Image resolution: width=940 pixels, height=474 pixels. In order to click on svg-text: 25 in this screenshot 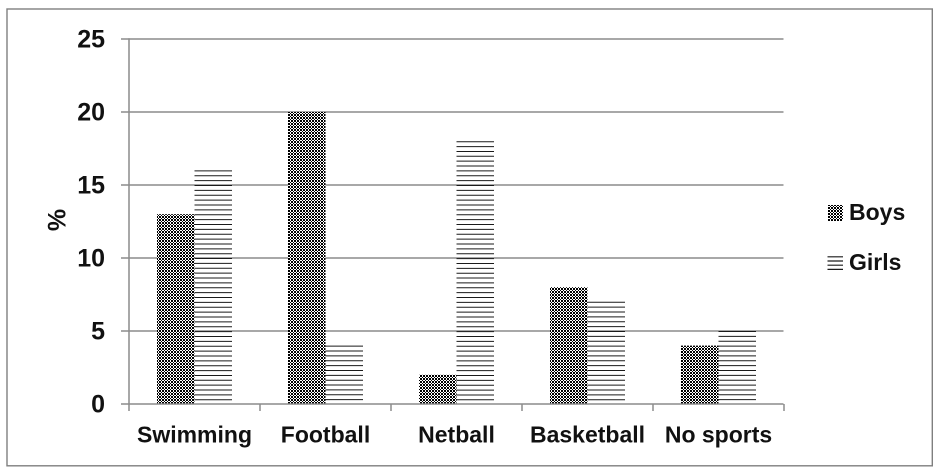, I will do `click(91, 40)`.